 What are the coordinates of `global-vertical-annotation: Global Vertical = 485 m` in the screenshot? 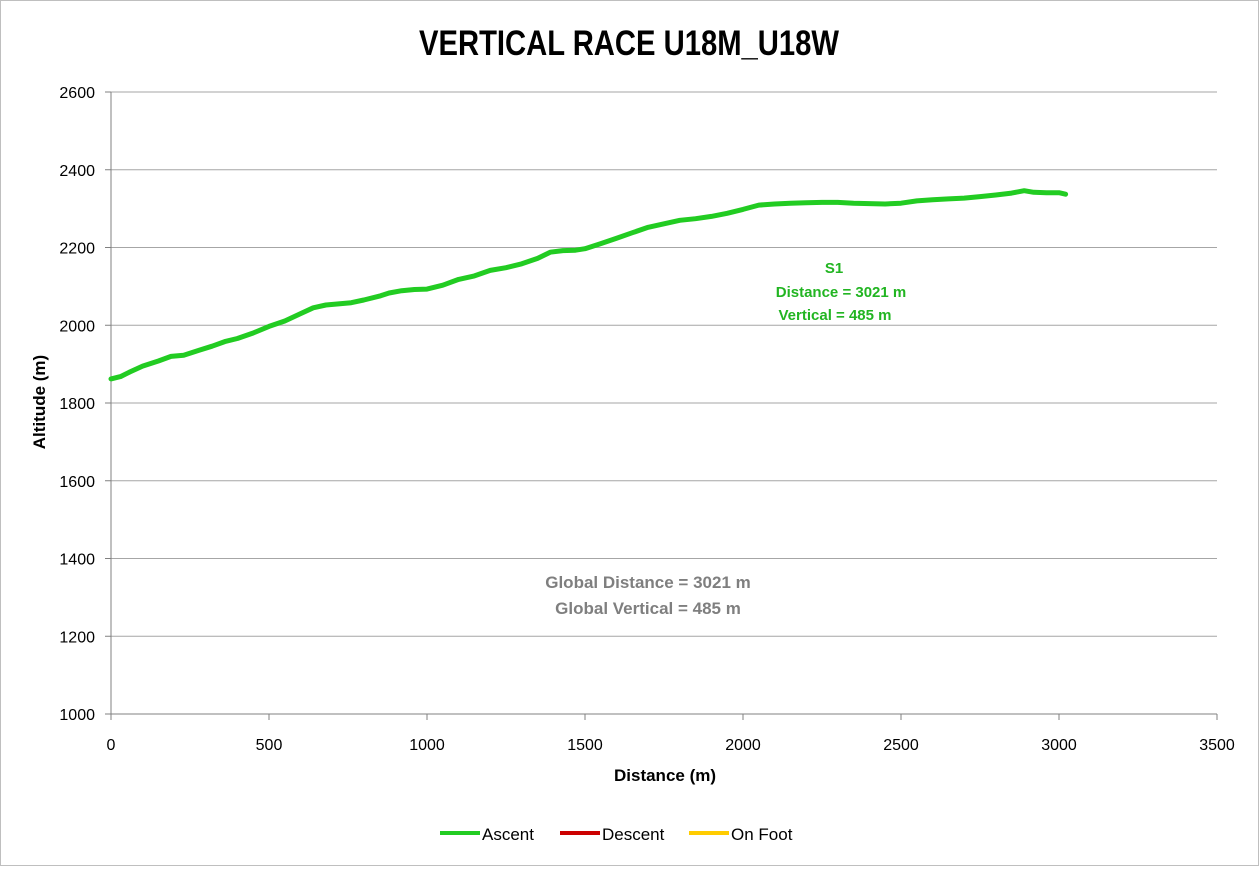 It's located at (648, 608).